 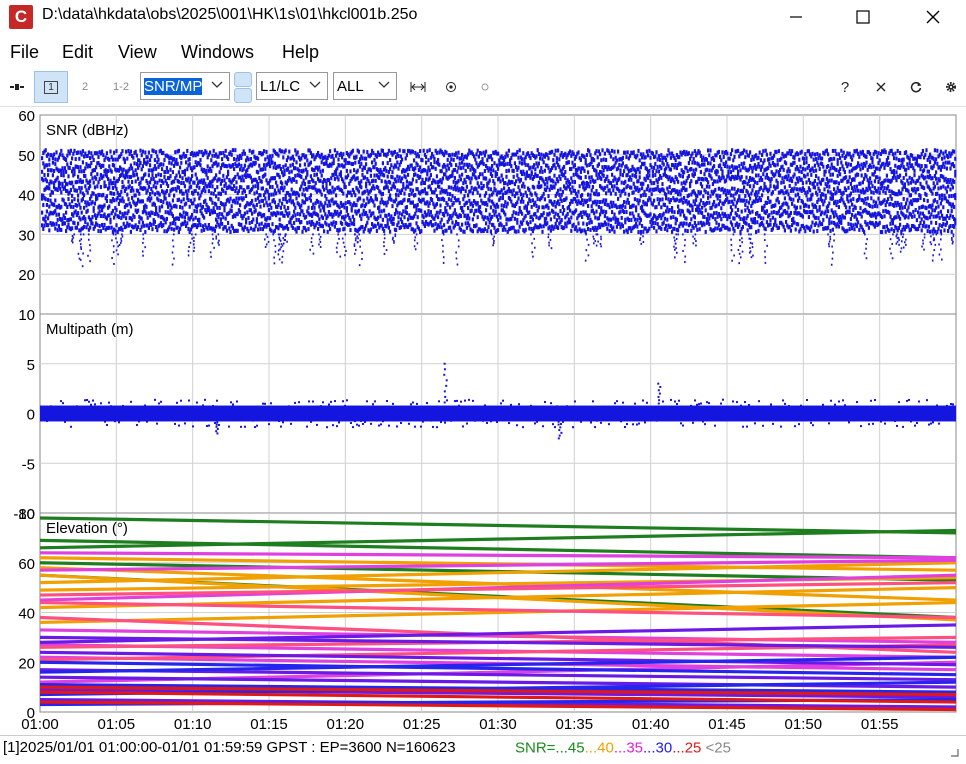 I want to click on circle-icon, so click(x=485, y=87).